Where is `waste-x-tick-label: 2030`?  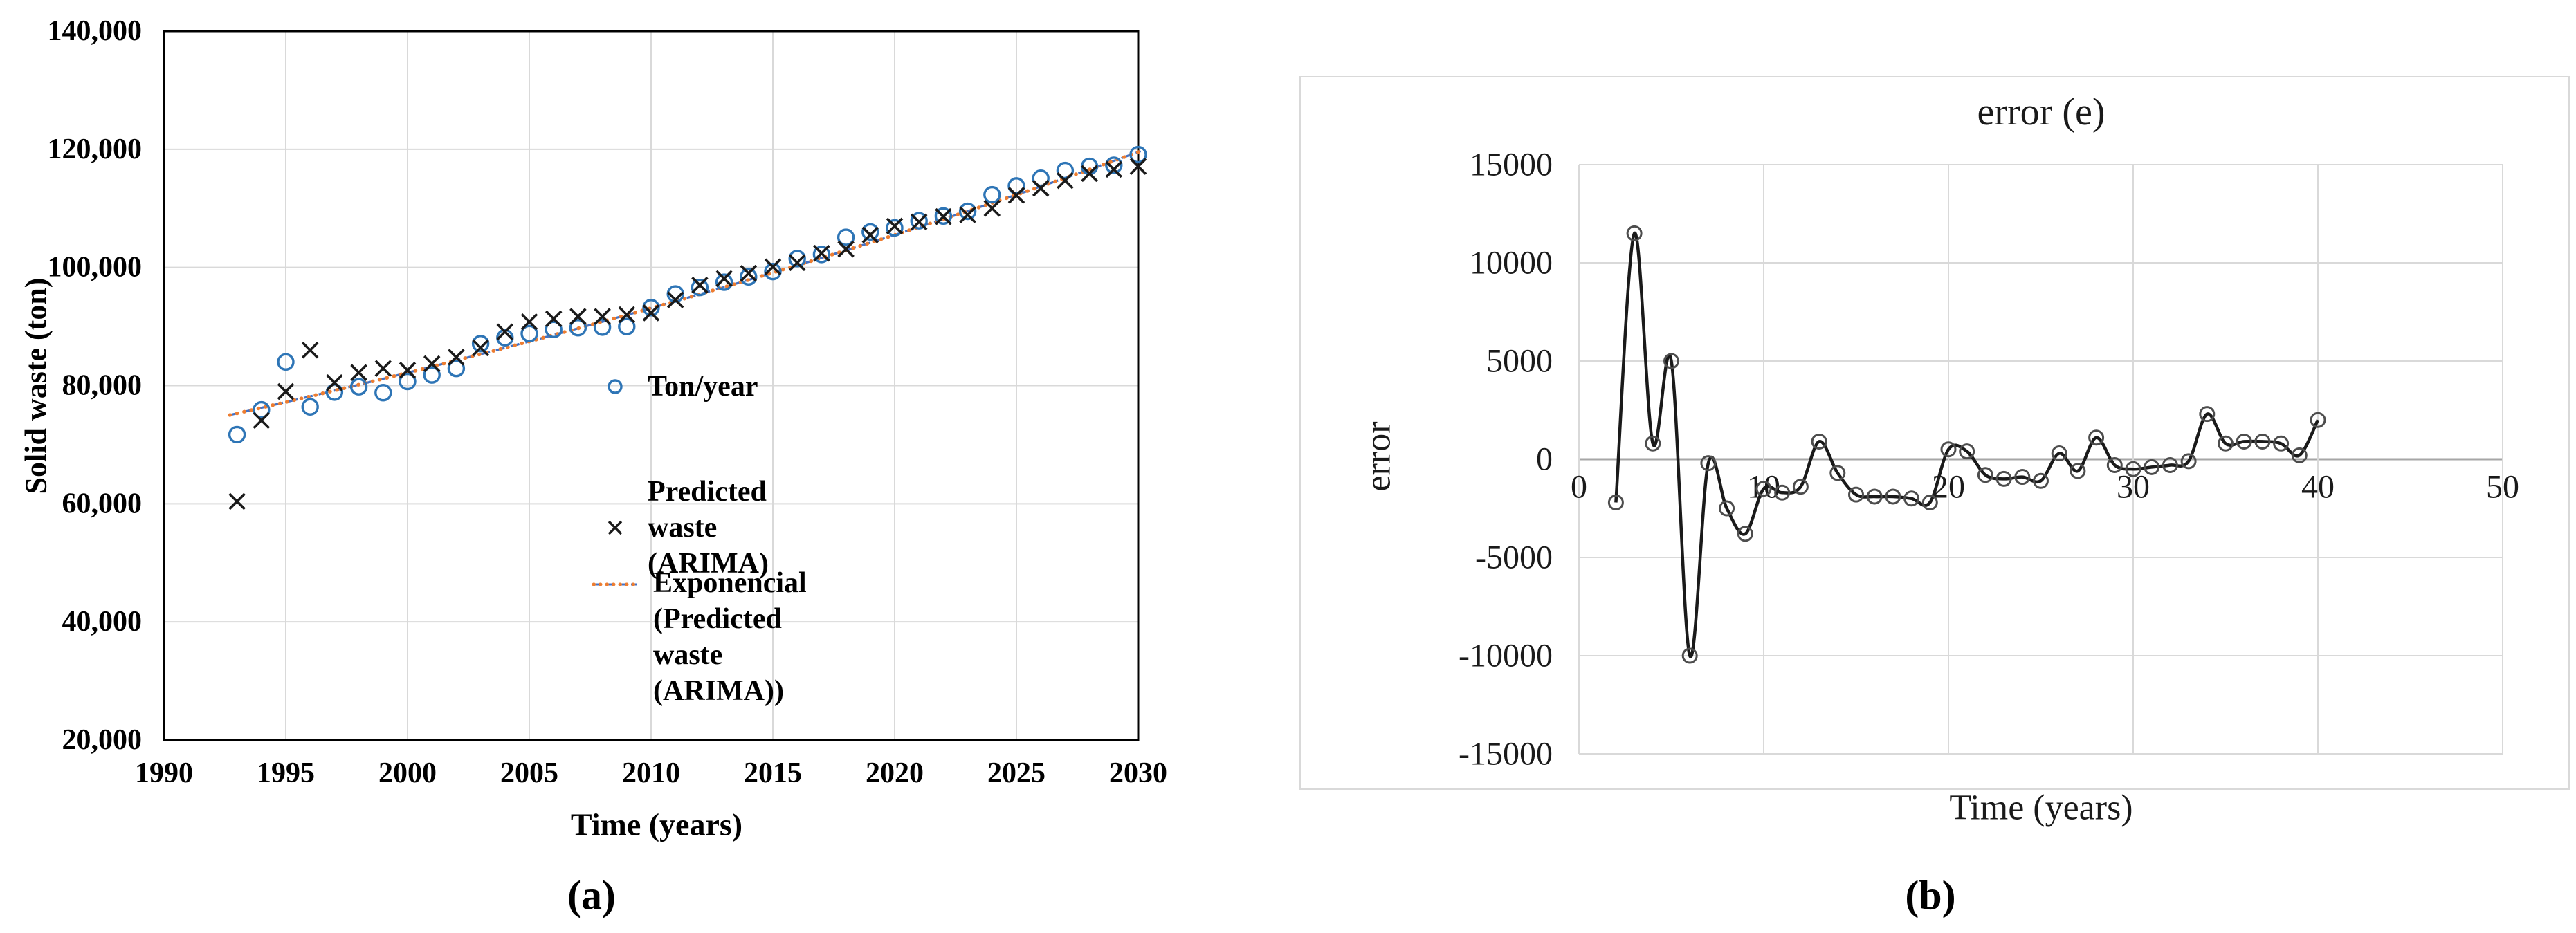 waste-x-tick-label: 2030 is located at coordinates (1138, 773).